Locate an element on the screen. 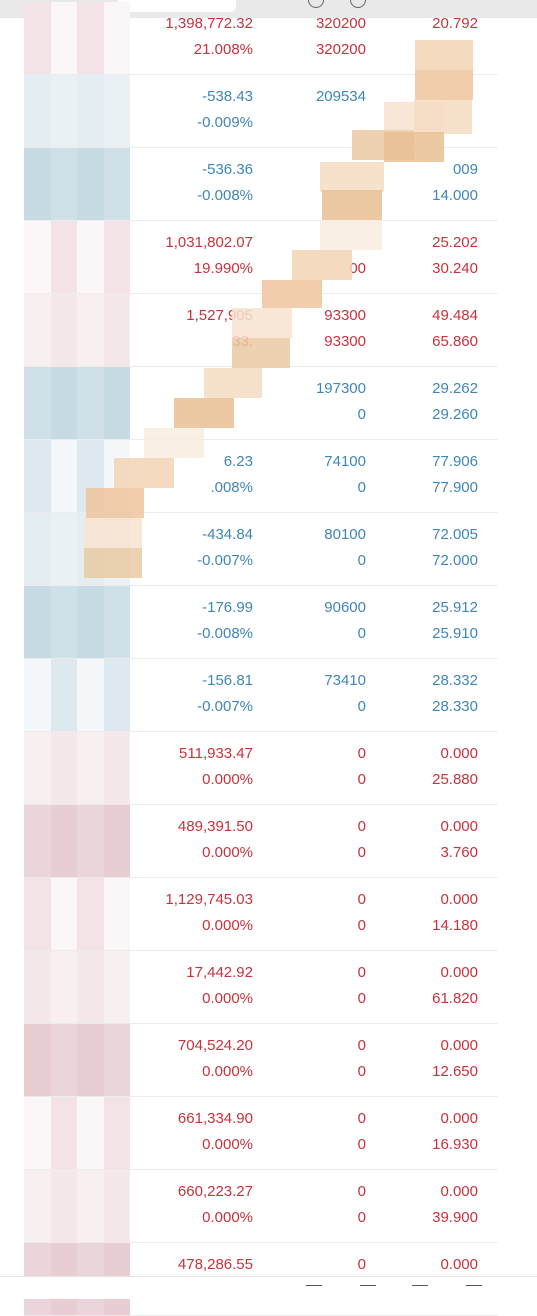 The width and height of the screenshot is (537, 1316). table-row: 704,524.20 0.000% 0 0 0.000 12.650 is located at coordinates (261, 1060).